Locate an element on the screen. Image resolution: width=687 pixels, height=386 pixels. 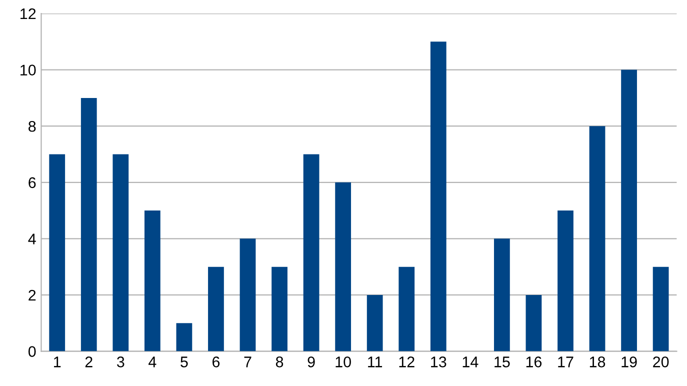
x-tick-label: 10 is located at coordinates (343, 362).